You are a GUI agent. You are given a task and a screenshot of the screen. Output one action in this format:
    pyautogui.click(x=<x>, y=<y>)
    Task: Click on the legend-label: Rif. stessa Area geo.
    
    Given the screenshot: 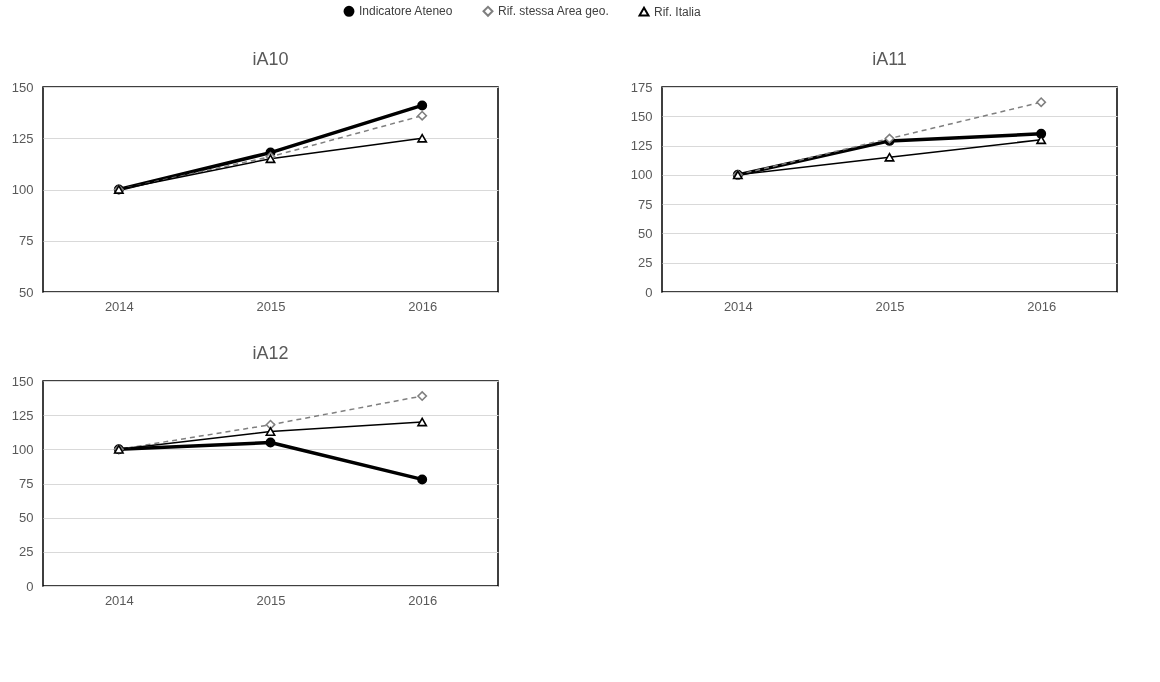 What is the action you would take?
    pyautogui.click(x=553, y=11)
    